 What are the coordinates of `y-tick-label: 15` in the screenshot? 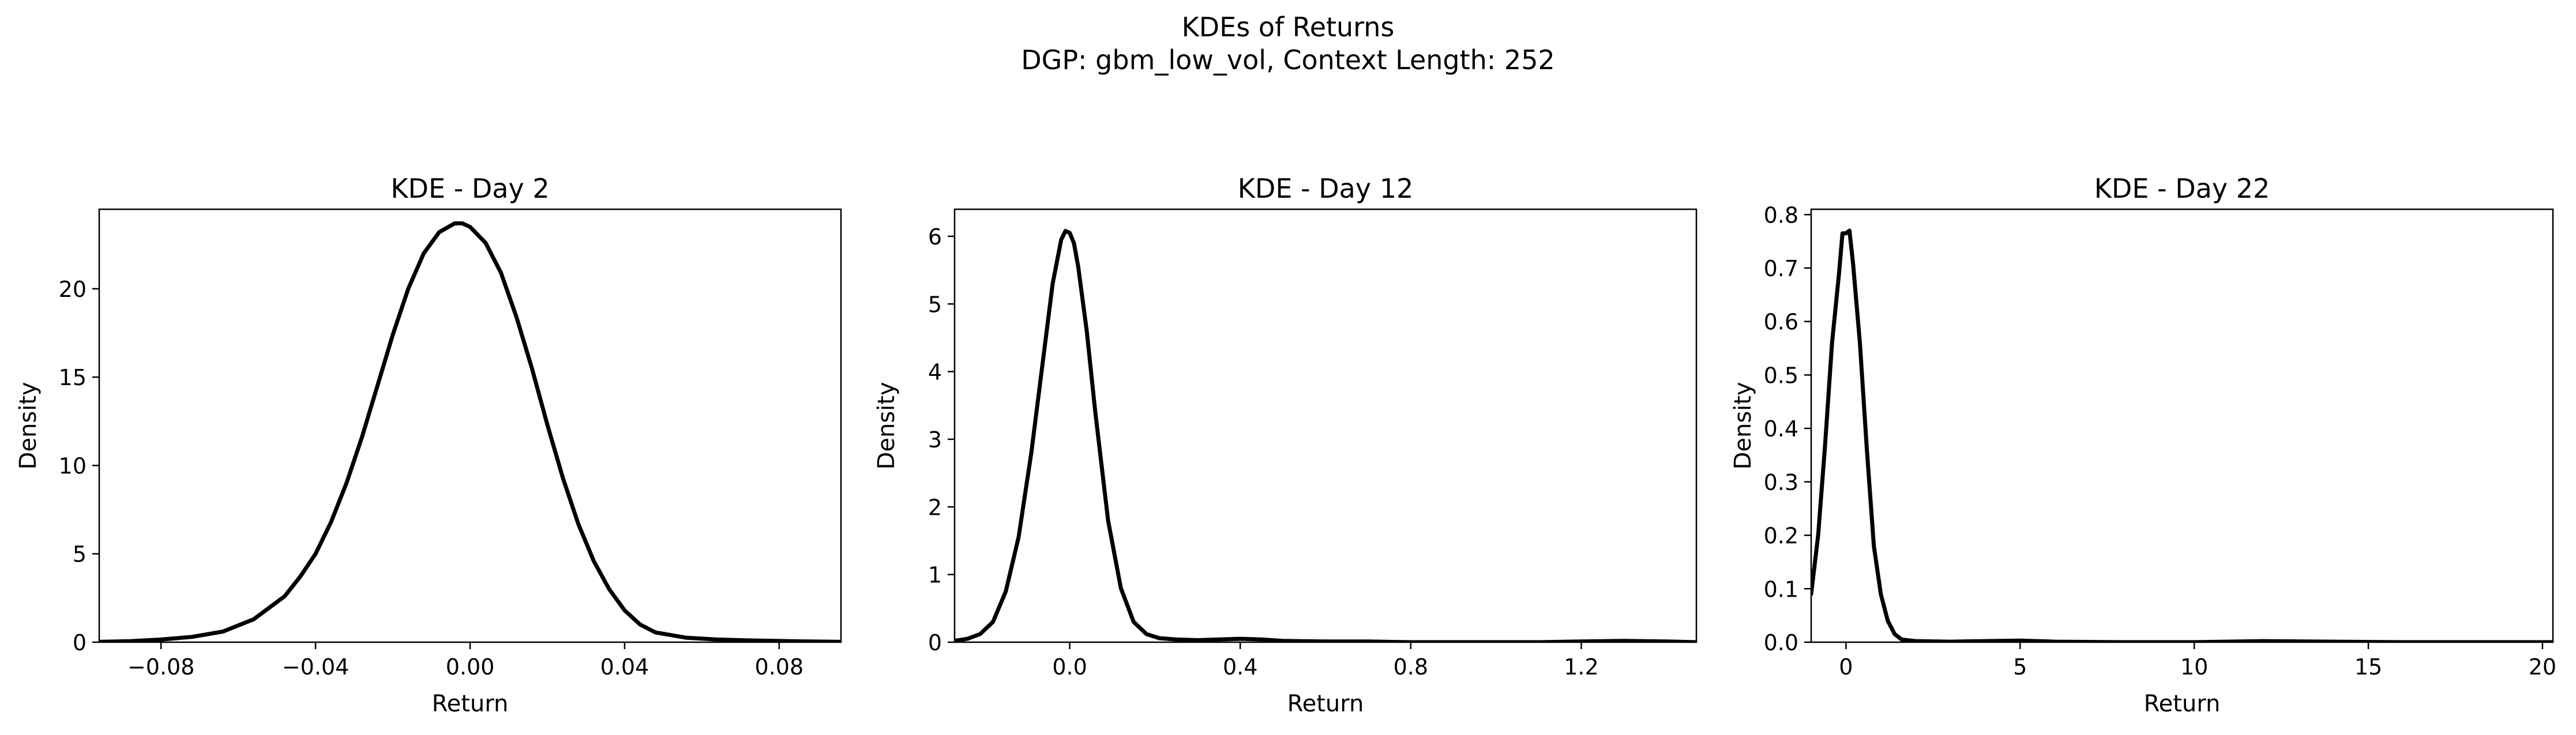 It's located at (73, 377).